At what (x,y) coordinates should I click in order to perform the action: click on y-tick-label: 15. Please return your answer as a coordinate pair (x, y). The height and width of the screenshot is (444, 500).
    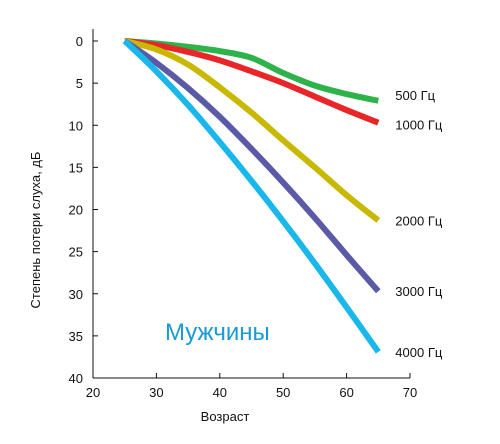
    Looking at the image, I should click on (76, 167).